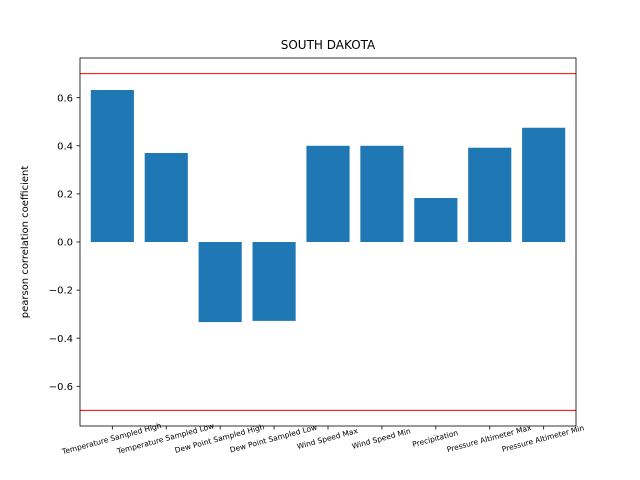 The width and height of the screenshot is (640, 480). Describe the element at coordinates (65, 98) in the screenshot. I see `y-tick-label: 0.6` at that location.